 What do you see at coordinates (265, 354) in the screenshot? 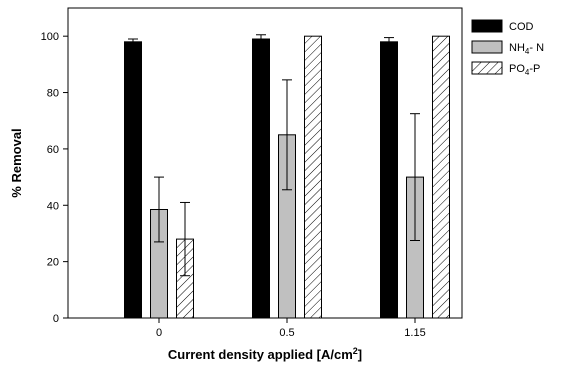
I see `x-axis-title: Current density applied [A/cm2]` at bounding box center [265, 354].